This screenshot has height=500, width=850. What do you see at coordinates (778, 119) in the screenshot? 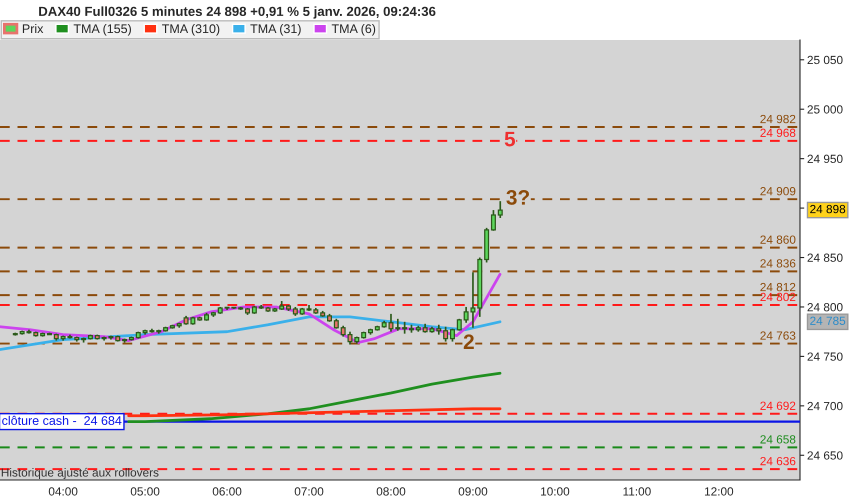
I see `ref-line-label: 24 982` at bounding box center [778, 119].